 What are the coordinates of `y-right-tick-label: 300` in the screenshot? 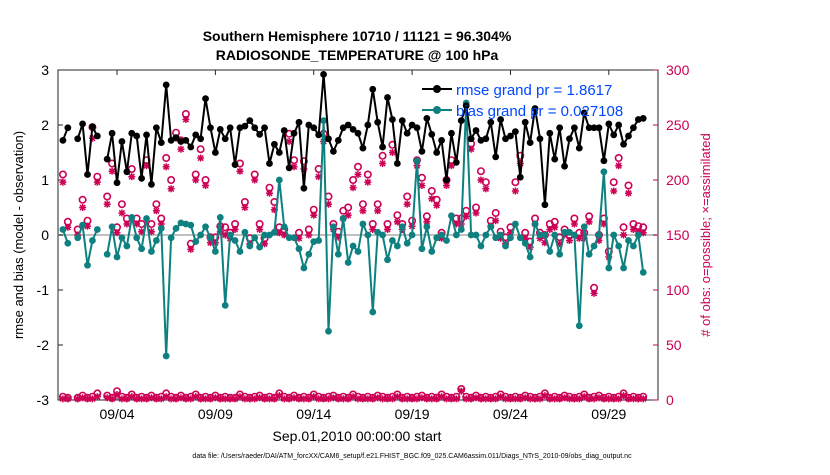 It's located at (678, 70).